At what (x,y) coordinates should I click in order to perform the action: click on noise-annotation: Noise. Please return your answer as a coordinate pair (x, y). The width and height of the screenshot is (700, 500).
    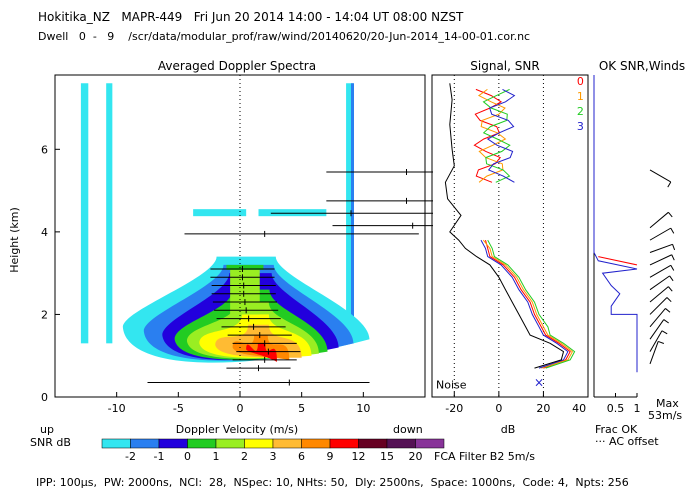
    Looking at the image, I should click on (451, 385).